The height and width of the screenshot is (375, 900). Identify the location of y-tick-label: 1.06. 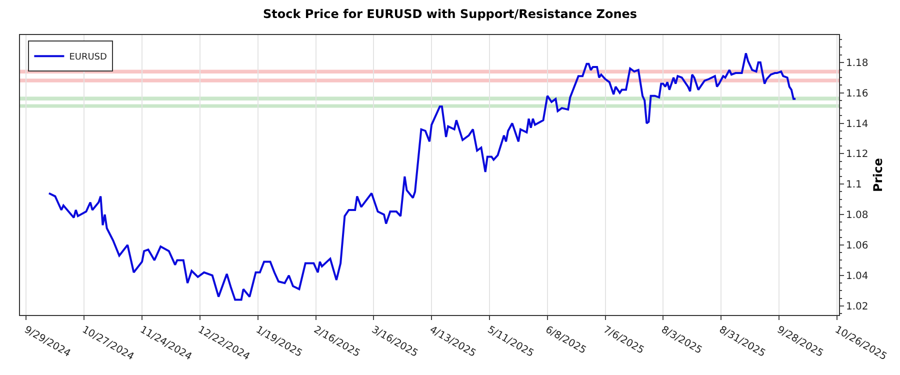
(857, 246).